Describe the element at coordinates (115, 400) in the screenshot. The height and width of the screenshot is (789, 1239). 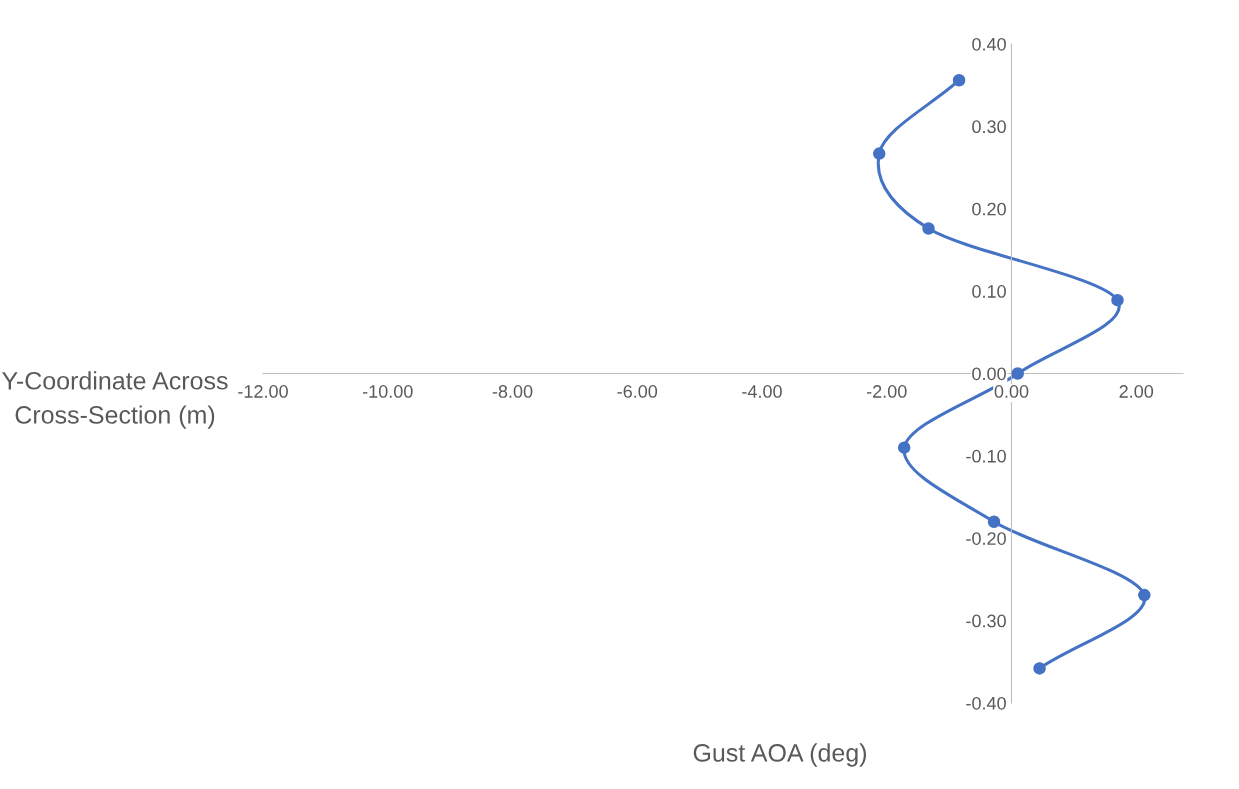
I see `y-axis-title: Y-Coordinate Across Cross-Section (m)` at that location.